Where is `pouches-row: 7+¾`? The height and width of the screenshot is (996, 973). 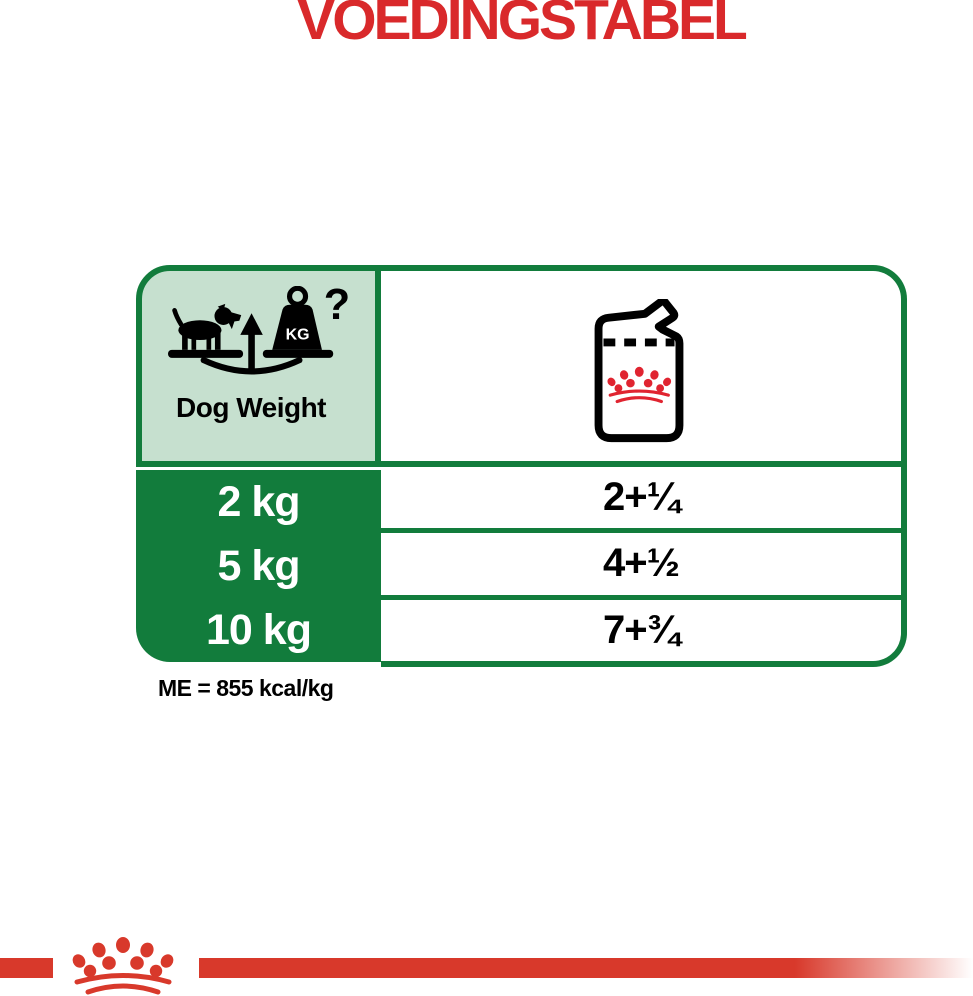 pouches-row: 7+¾ is located at coordinates (641, 627).